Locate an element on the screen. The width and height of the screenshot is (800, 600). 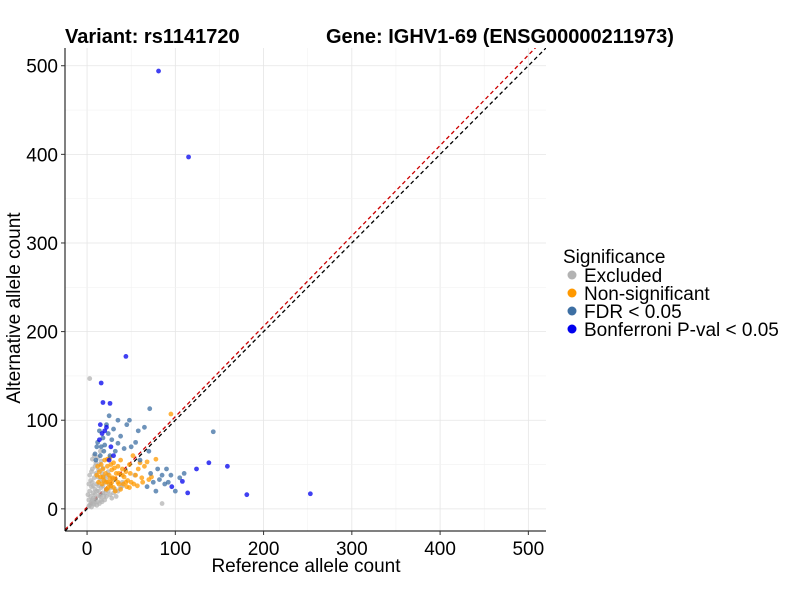
x-tick-label: 500 is located at coordinates (528, 549).